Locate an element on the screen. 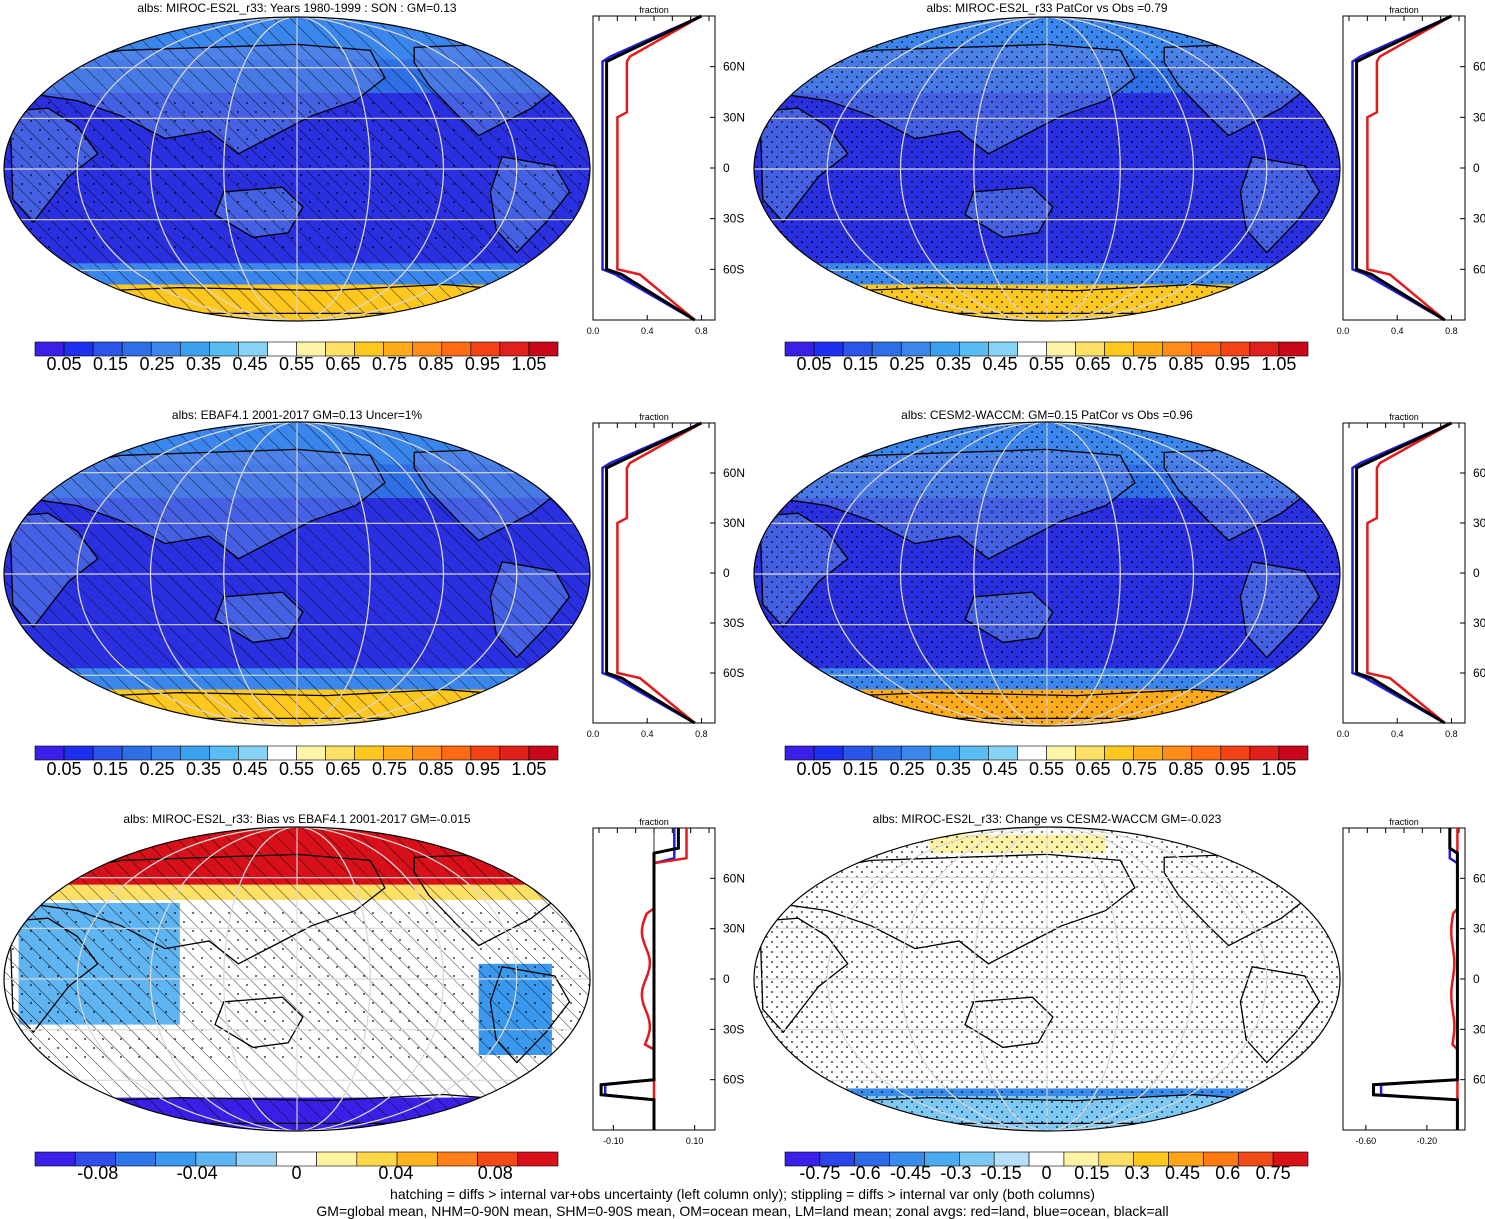  colorbar-label: -0.45 is located at coordinates (910, 1173).